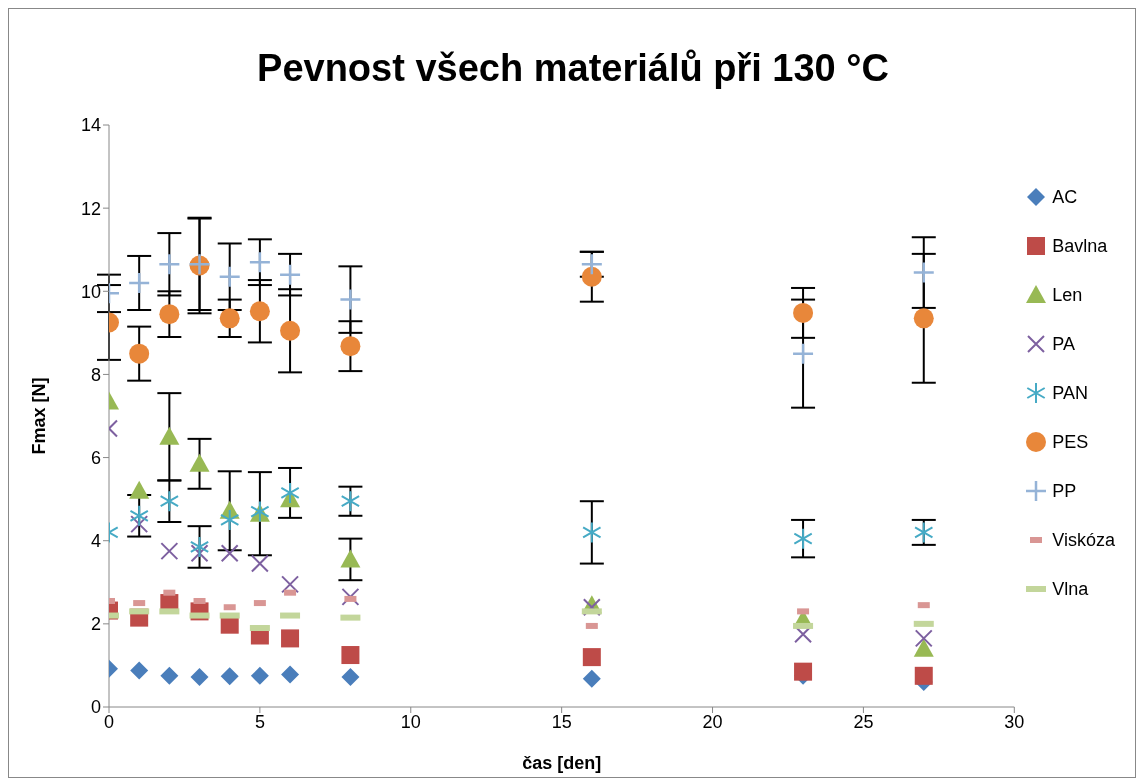 The image size is (1138, 780). I want to click on chart-title: Pevnost všech materiálů při 130 °C, so click(573, 68).